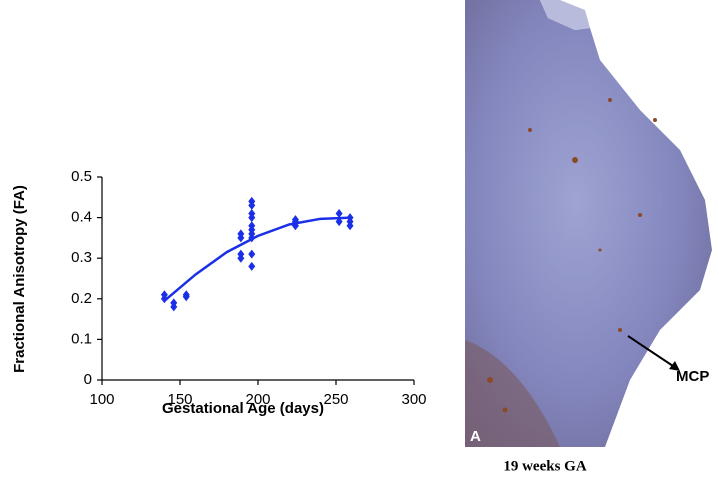 Image resolution: width=718 pixels, height=479 pixels. Describe the element at coordinates (475, 436) in the screenshot. I see `panel-label: A` at that location.